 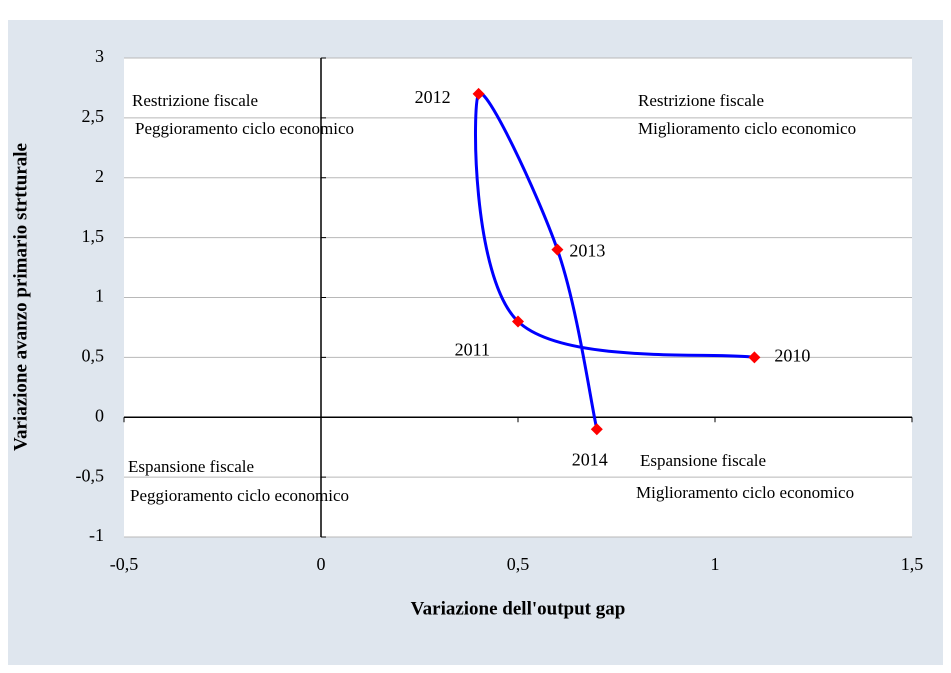 I want to click on y-tick-label: 0, so click(x=99, y=415).